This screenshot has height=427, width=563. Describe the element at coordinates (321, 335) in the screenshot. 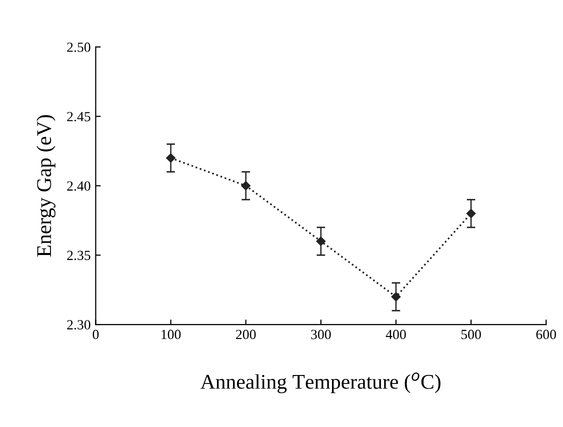

I see `x-tick-label: 300` at that location.